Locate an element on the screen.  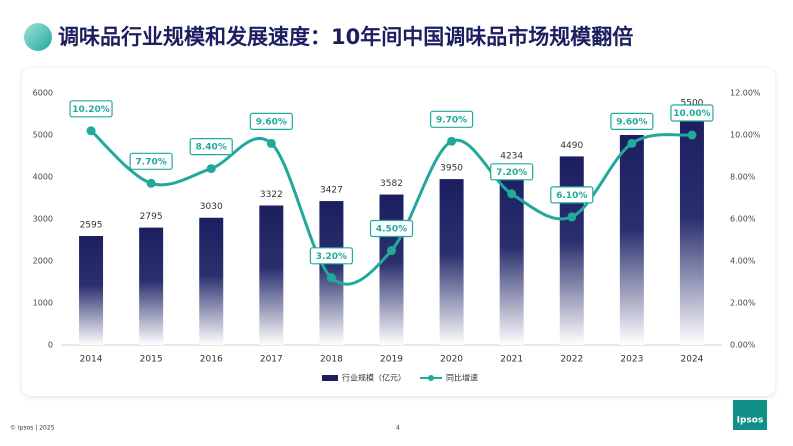
growth-value-label: 10.00% is located at coordinates (692, 114).